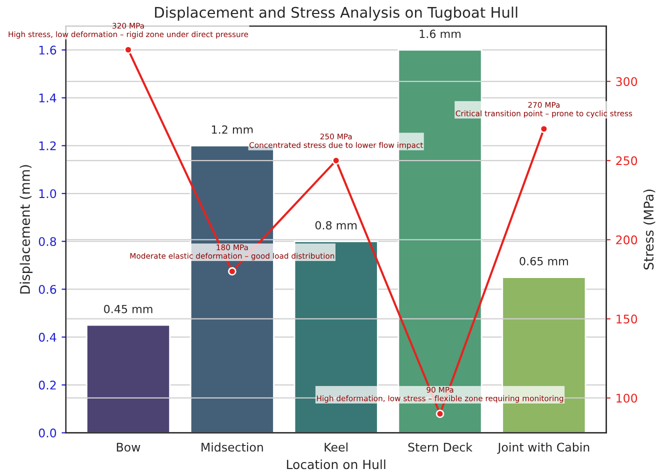 Image resolution: width=659 pixels, height=473 pixels. Describe the element at coordinates (47, 289) in the screenshot. I see `y-tick-label: 0.6` at that location.